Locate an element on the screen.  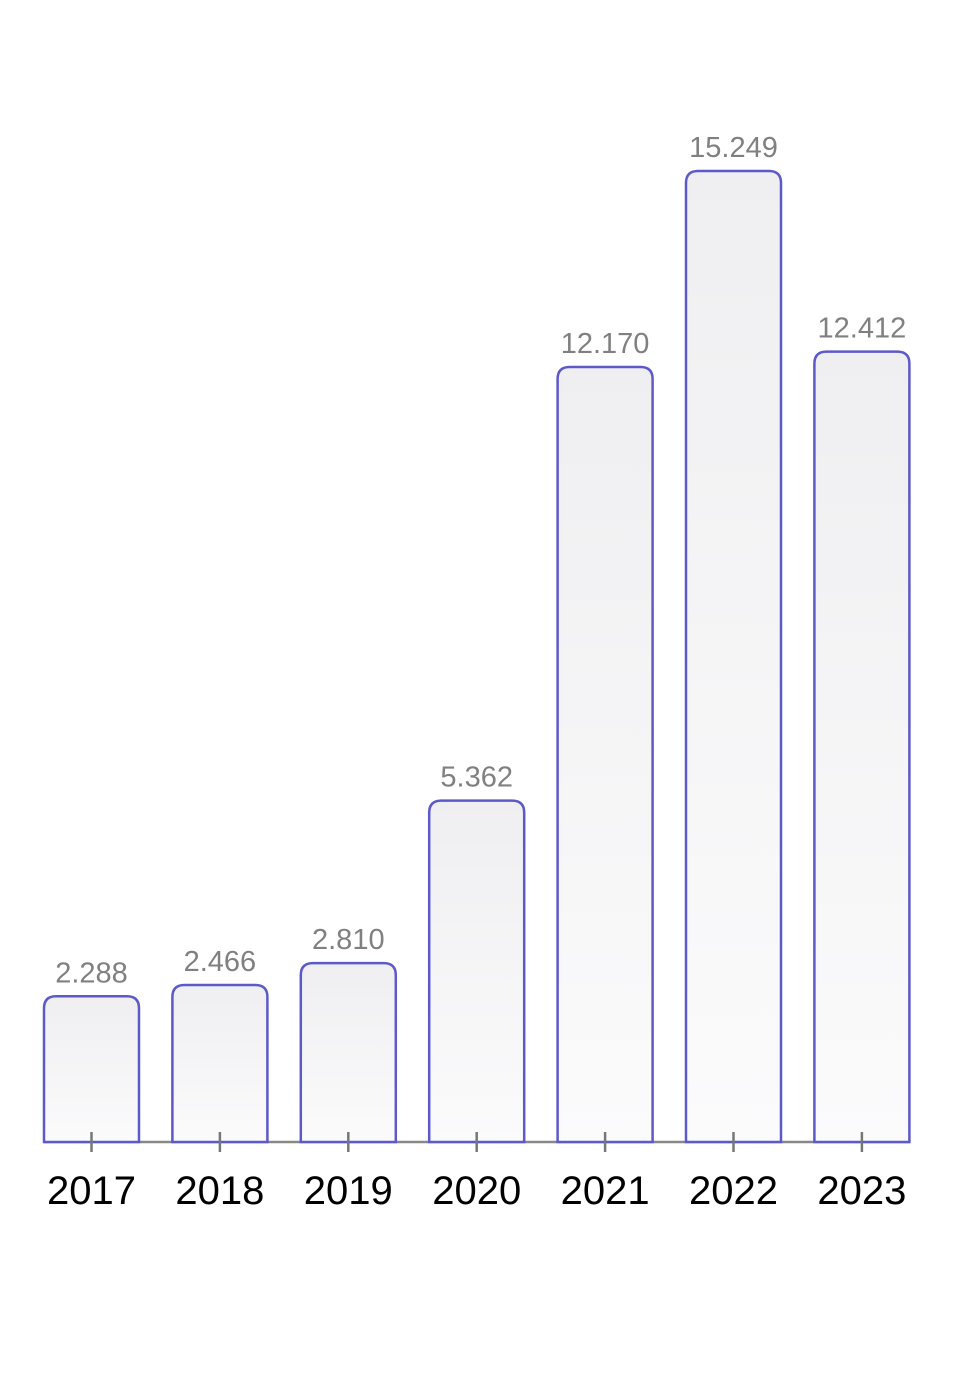
bar-2023 is located at coordinates (862, 747).